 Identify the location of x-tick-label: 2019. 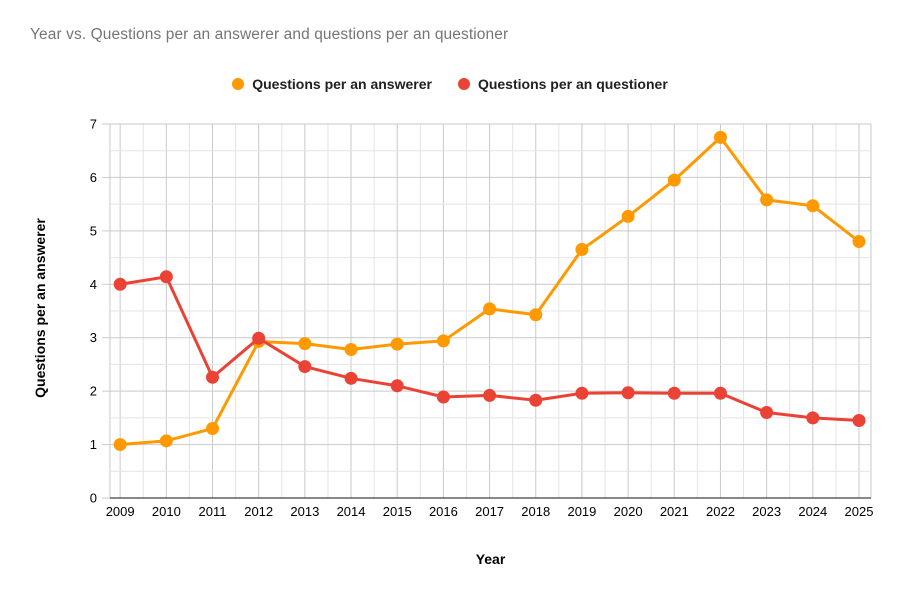
(581, 511).